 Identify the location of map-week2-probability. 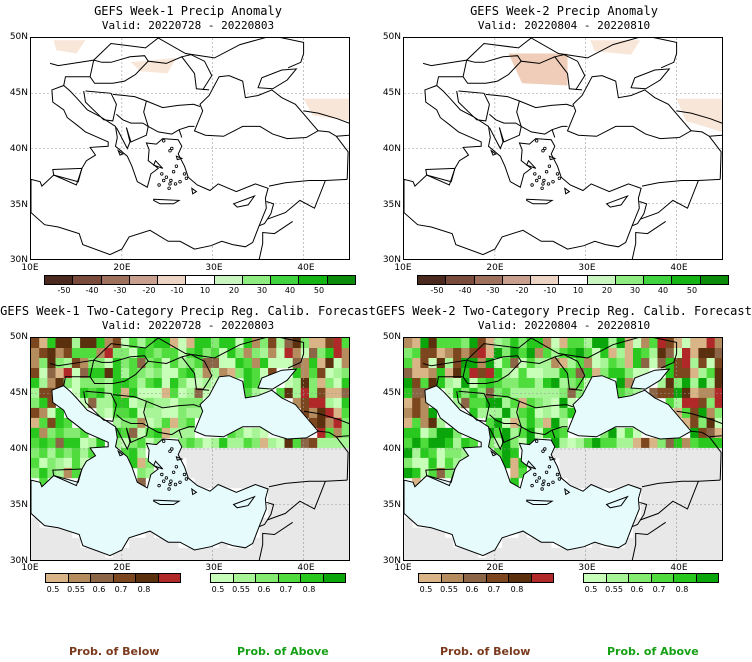
(563, 449).